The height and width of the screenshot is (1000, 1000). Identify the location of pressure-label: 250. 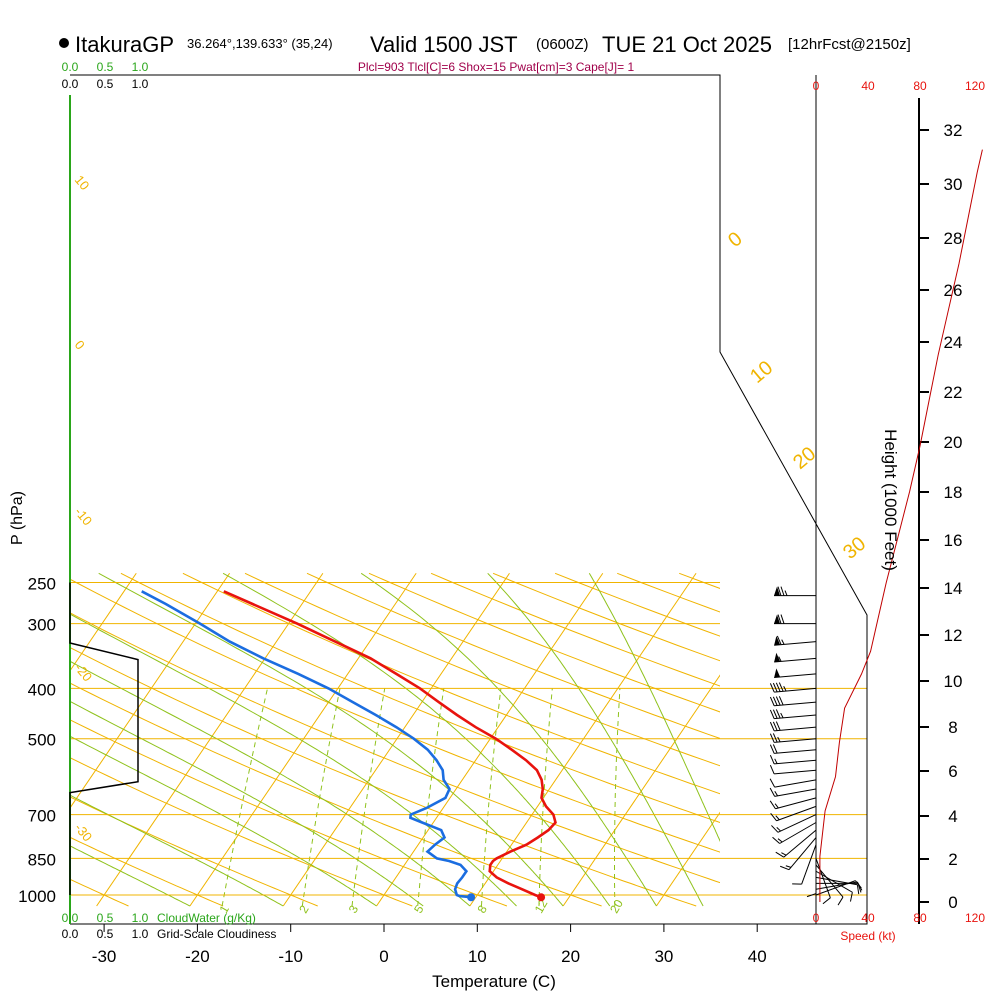
(42, 583).